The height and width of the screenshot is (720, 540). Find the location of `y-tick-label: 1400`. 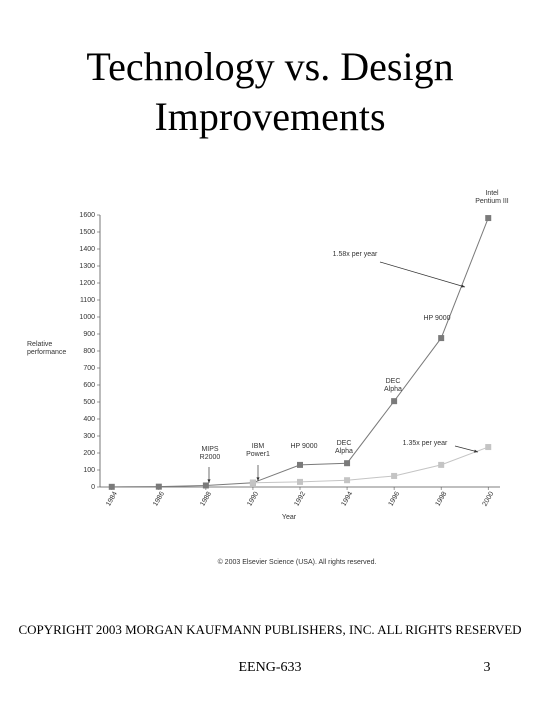

y-tick-label: 1400 is located at coordinates (87, 249).